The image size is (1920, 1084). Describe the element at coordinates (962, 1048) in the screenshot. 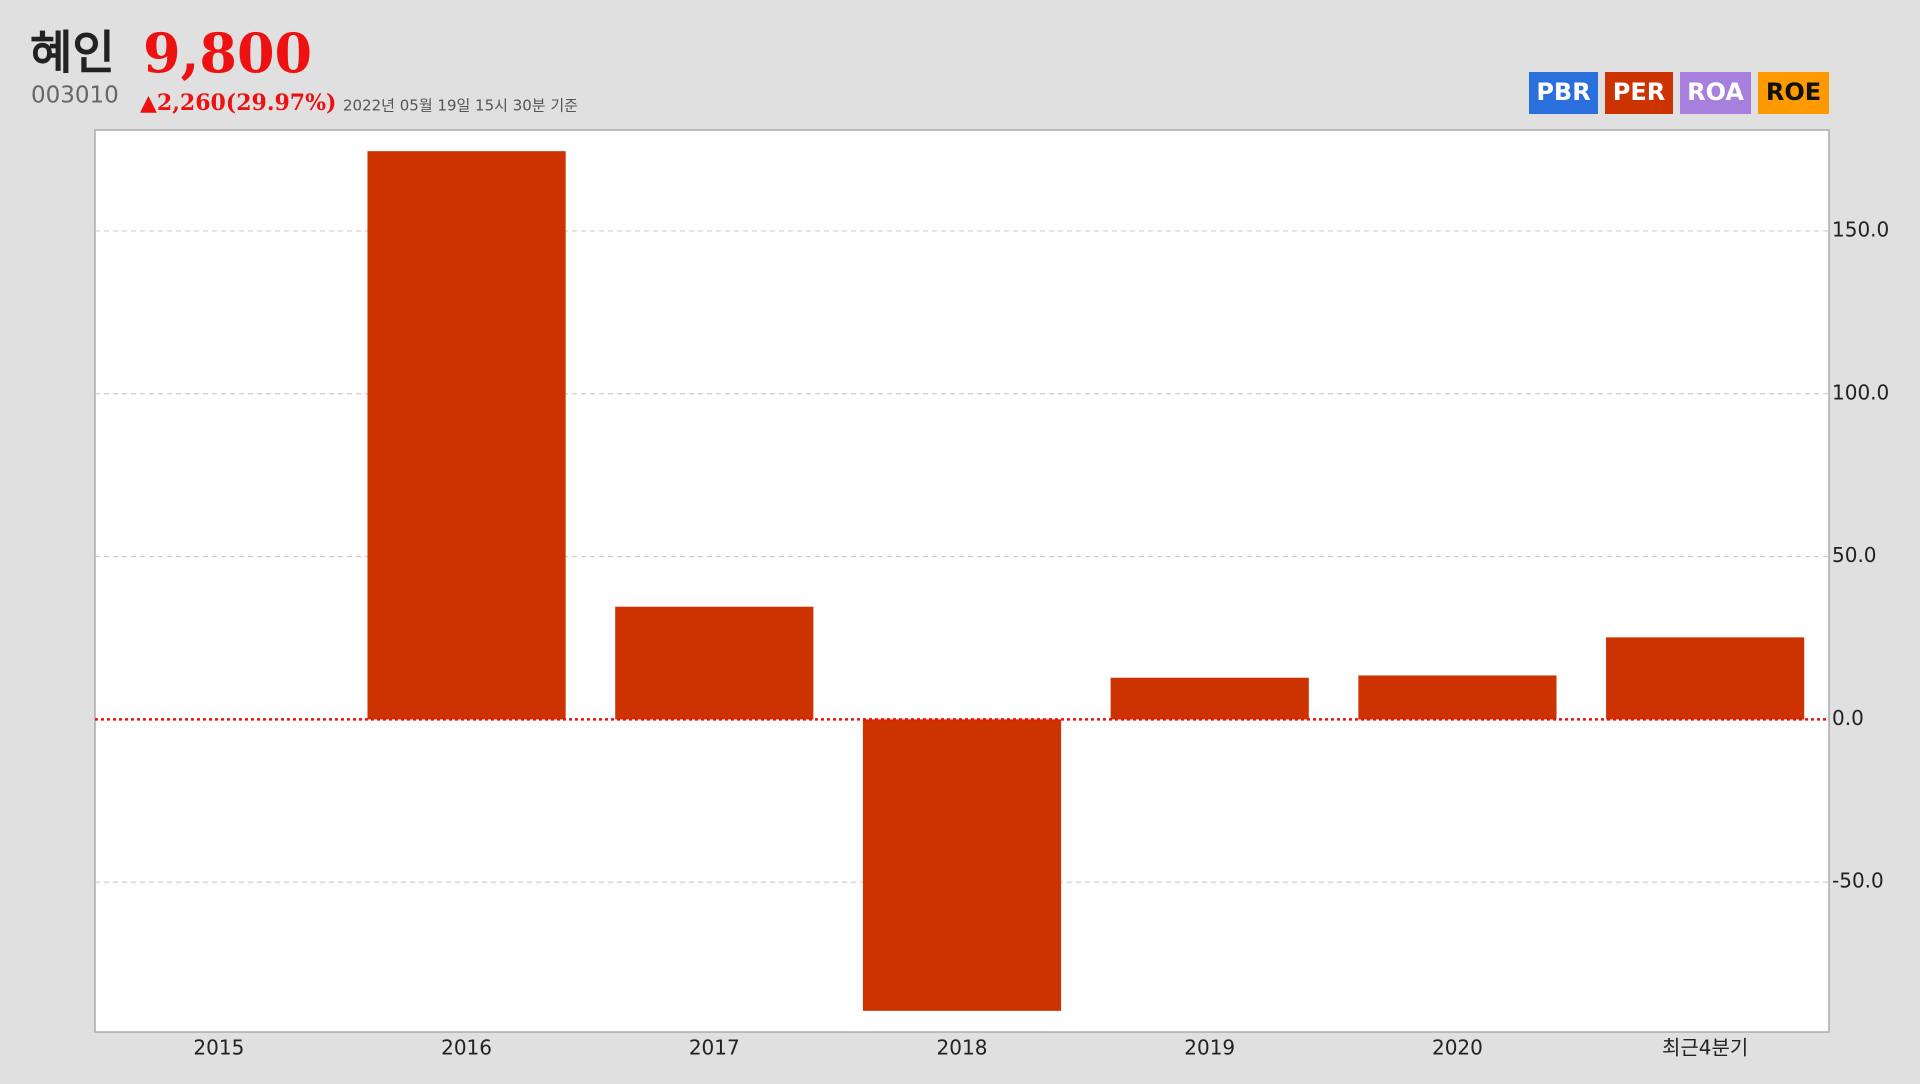

I see `x-tick-label: 2018` at that location.